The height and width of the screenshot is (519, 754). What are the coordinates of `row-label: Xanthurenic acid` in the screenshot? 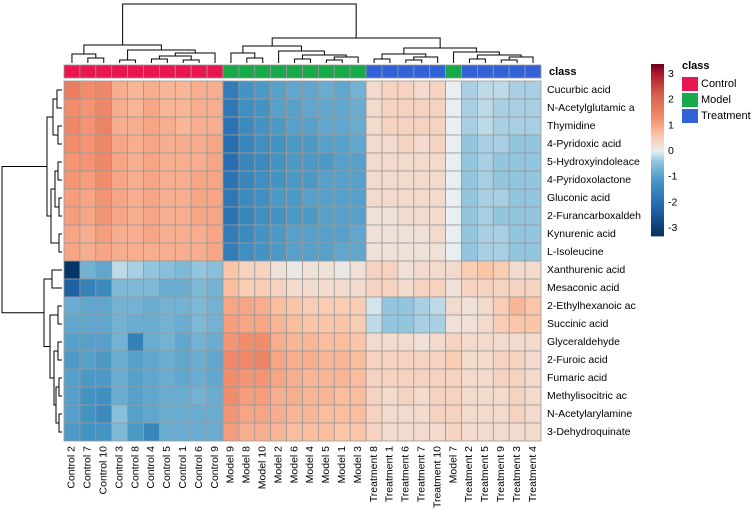 It's located at (586, 270).